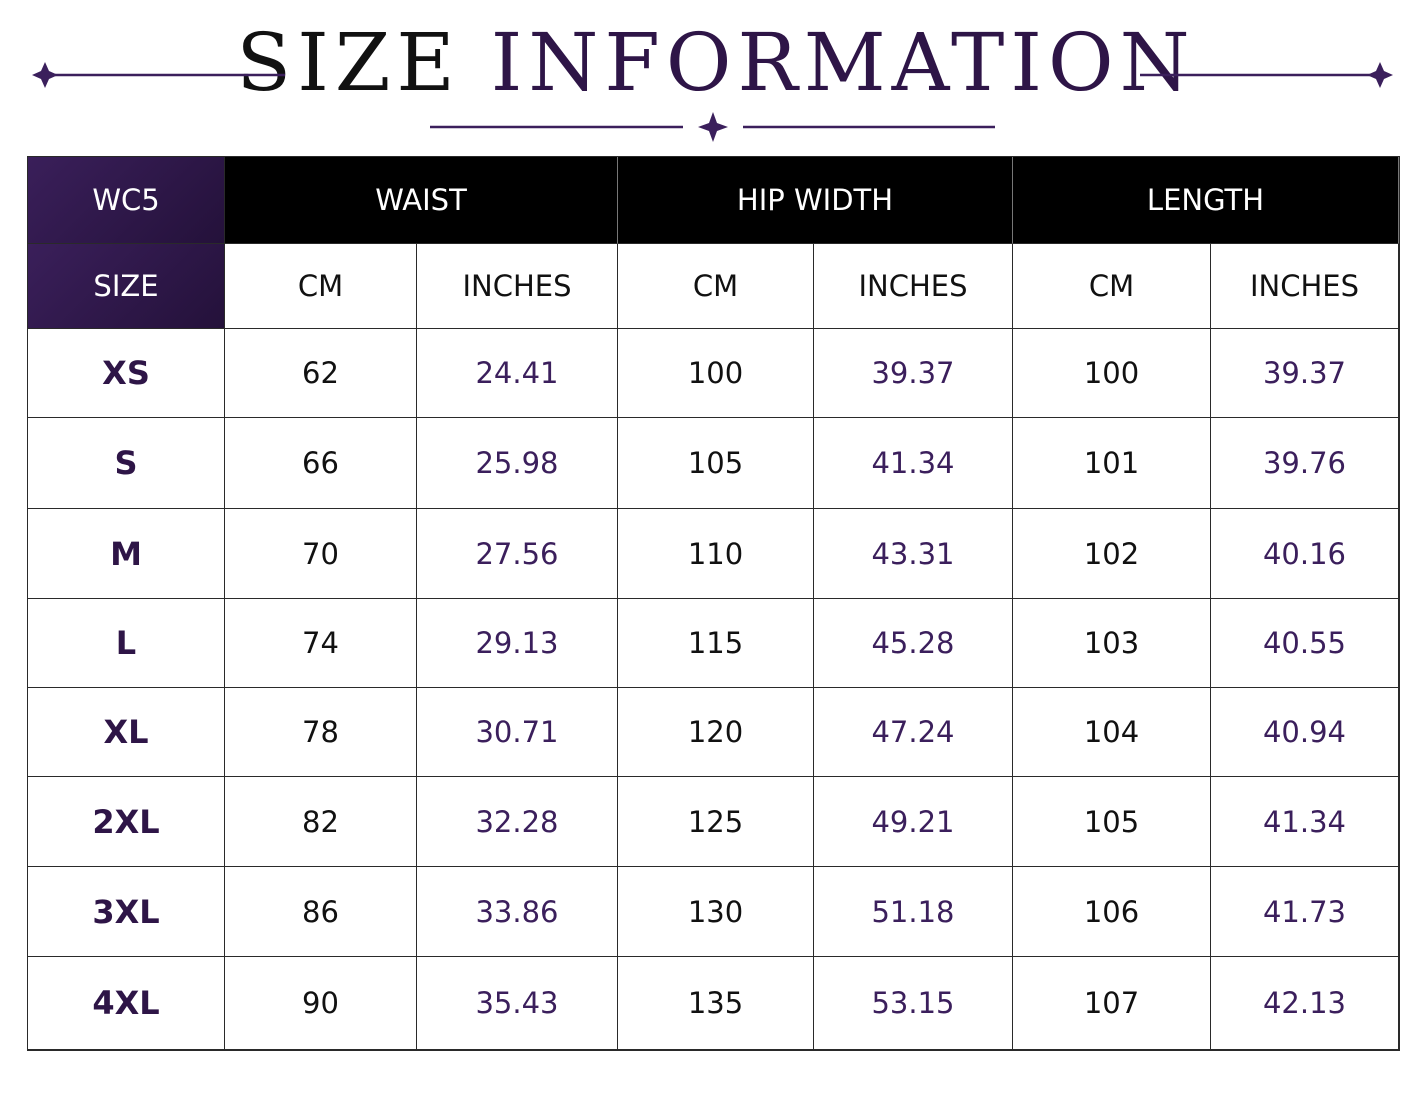 The width and height of the screenshot is (1424, 1104). What do you see at coordinates (126, 822) in the screenshot?
I see `size-cell: 2XL` at bounding box center [126, 822].